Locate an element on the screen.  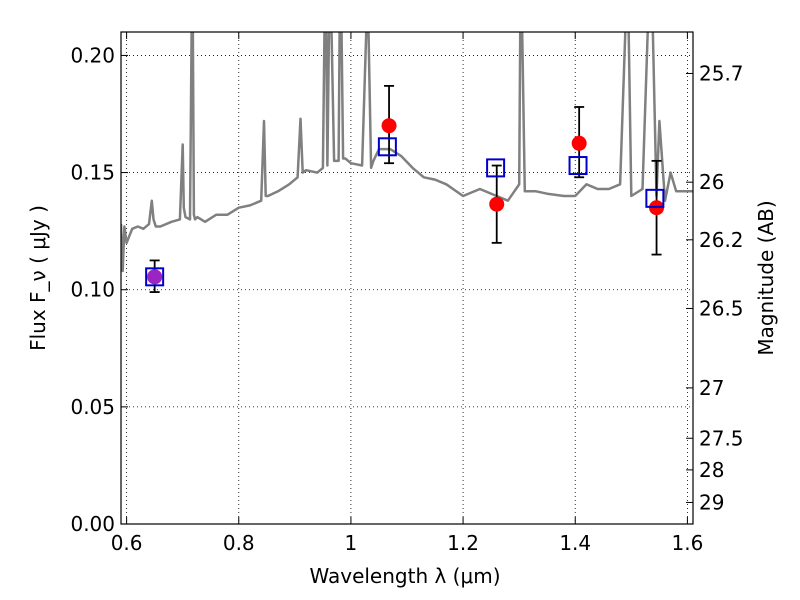
right-tick-label: 29 is located at coordinates (711, 502).